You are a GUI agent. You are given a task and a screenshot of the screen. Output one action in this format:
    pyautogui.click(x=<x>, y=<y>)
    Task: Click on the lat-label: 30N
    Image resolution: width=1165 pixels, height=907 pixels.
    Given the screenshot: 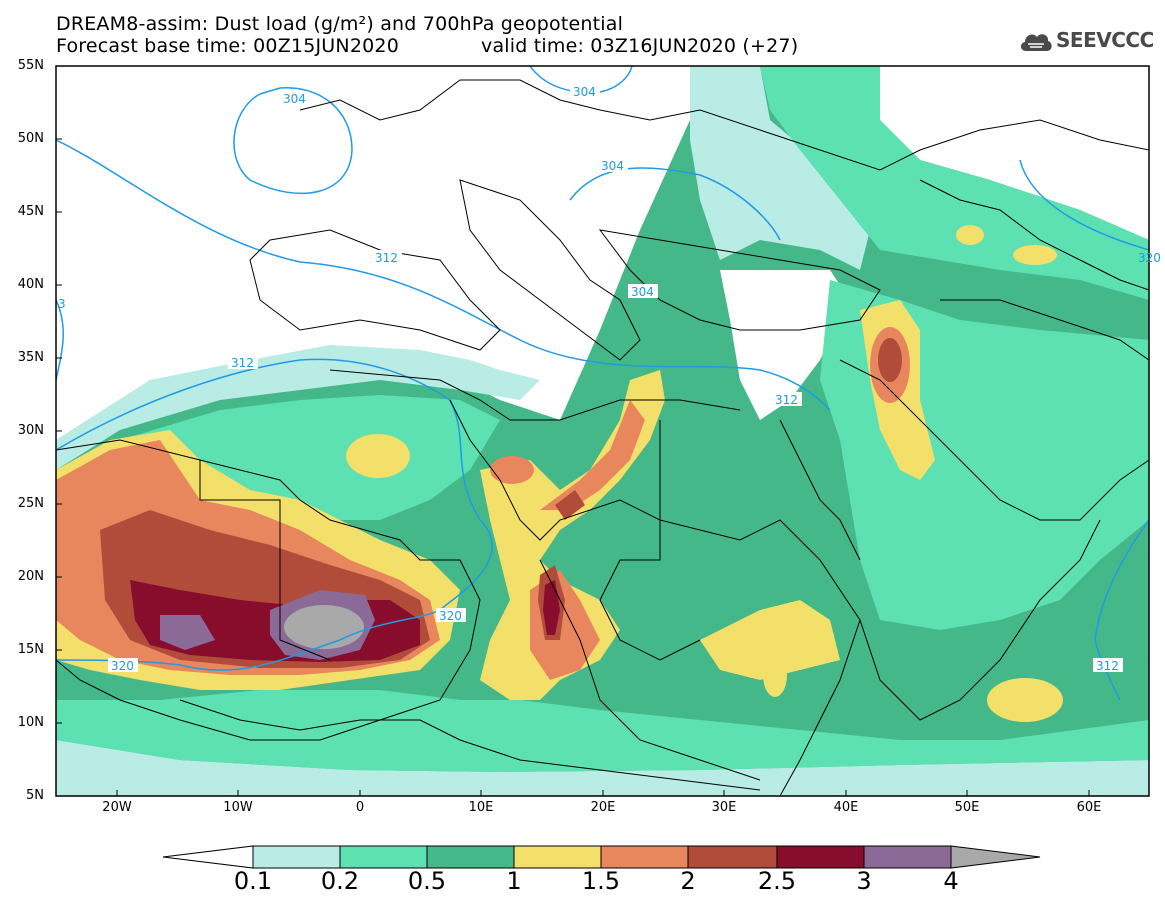 What is the action you would take?
    pyautogui.click(x=30, y=430)
    